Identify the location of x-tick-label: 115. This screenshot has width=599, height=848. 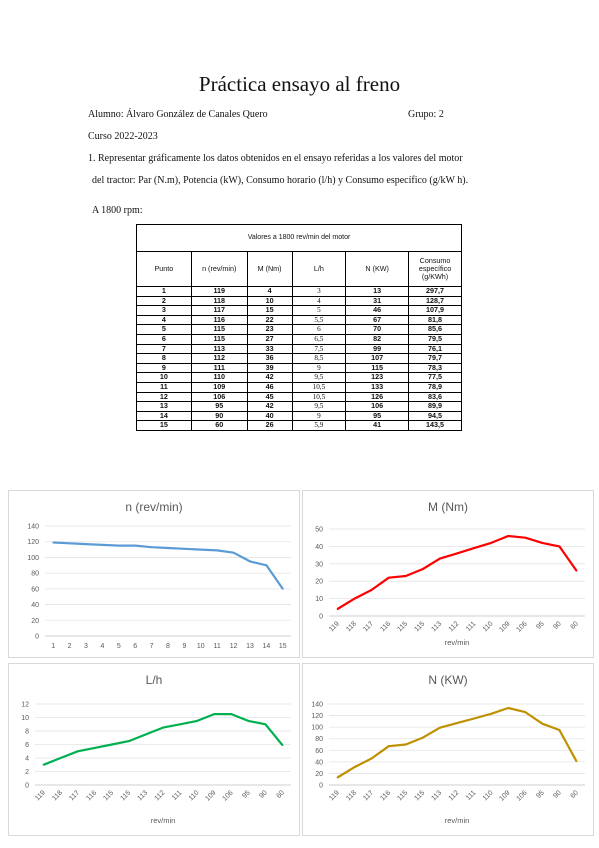
(419, 626).